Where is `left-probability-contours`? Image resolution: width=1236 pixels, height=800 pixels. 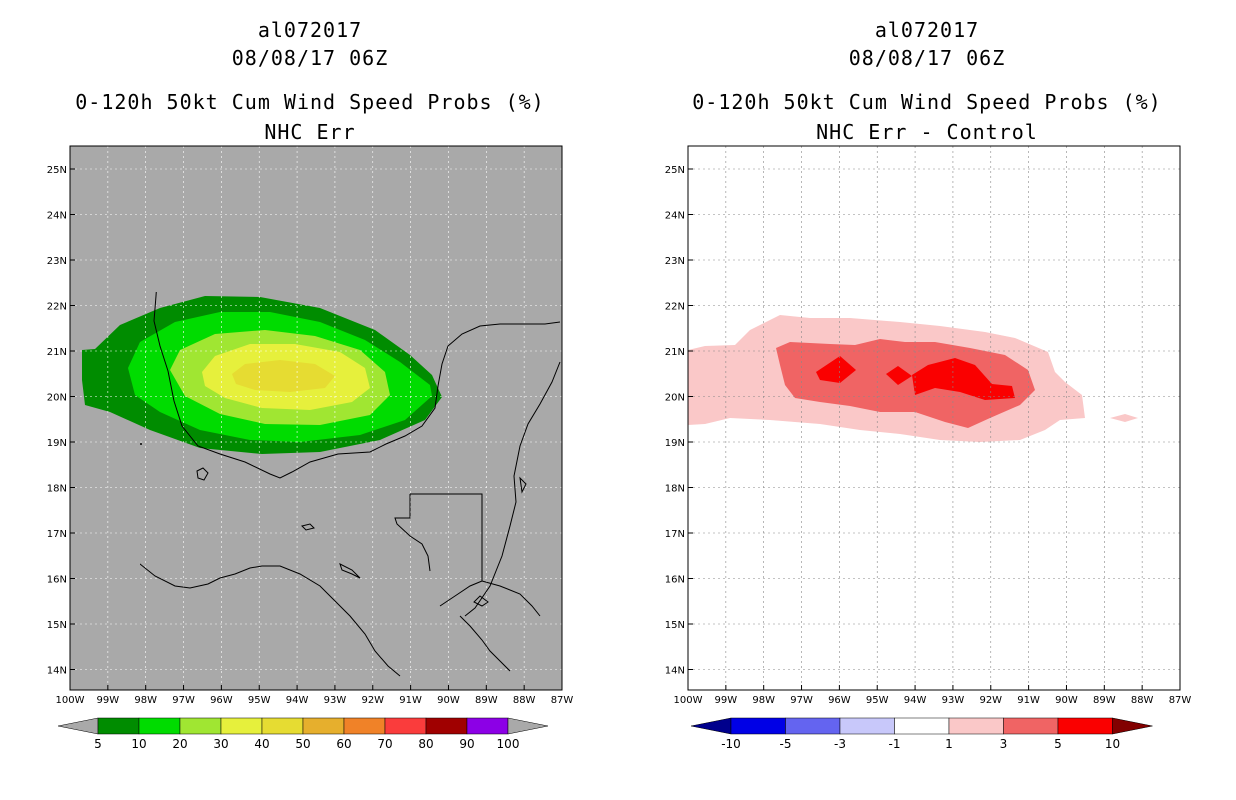
left-probability-contours is located at coordinates (262, 375).